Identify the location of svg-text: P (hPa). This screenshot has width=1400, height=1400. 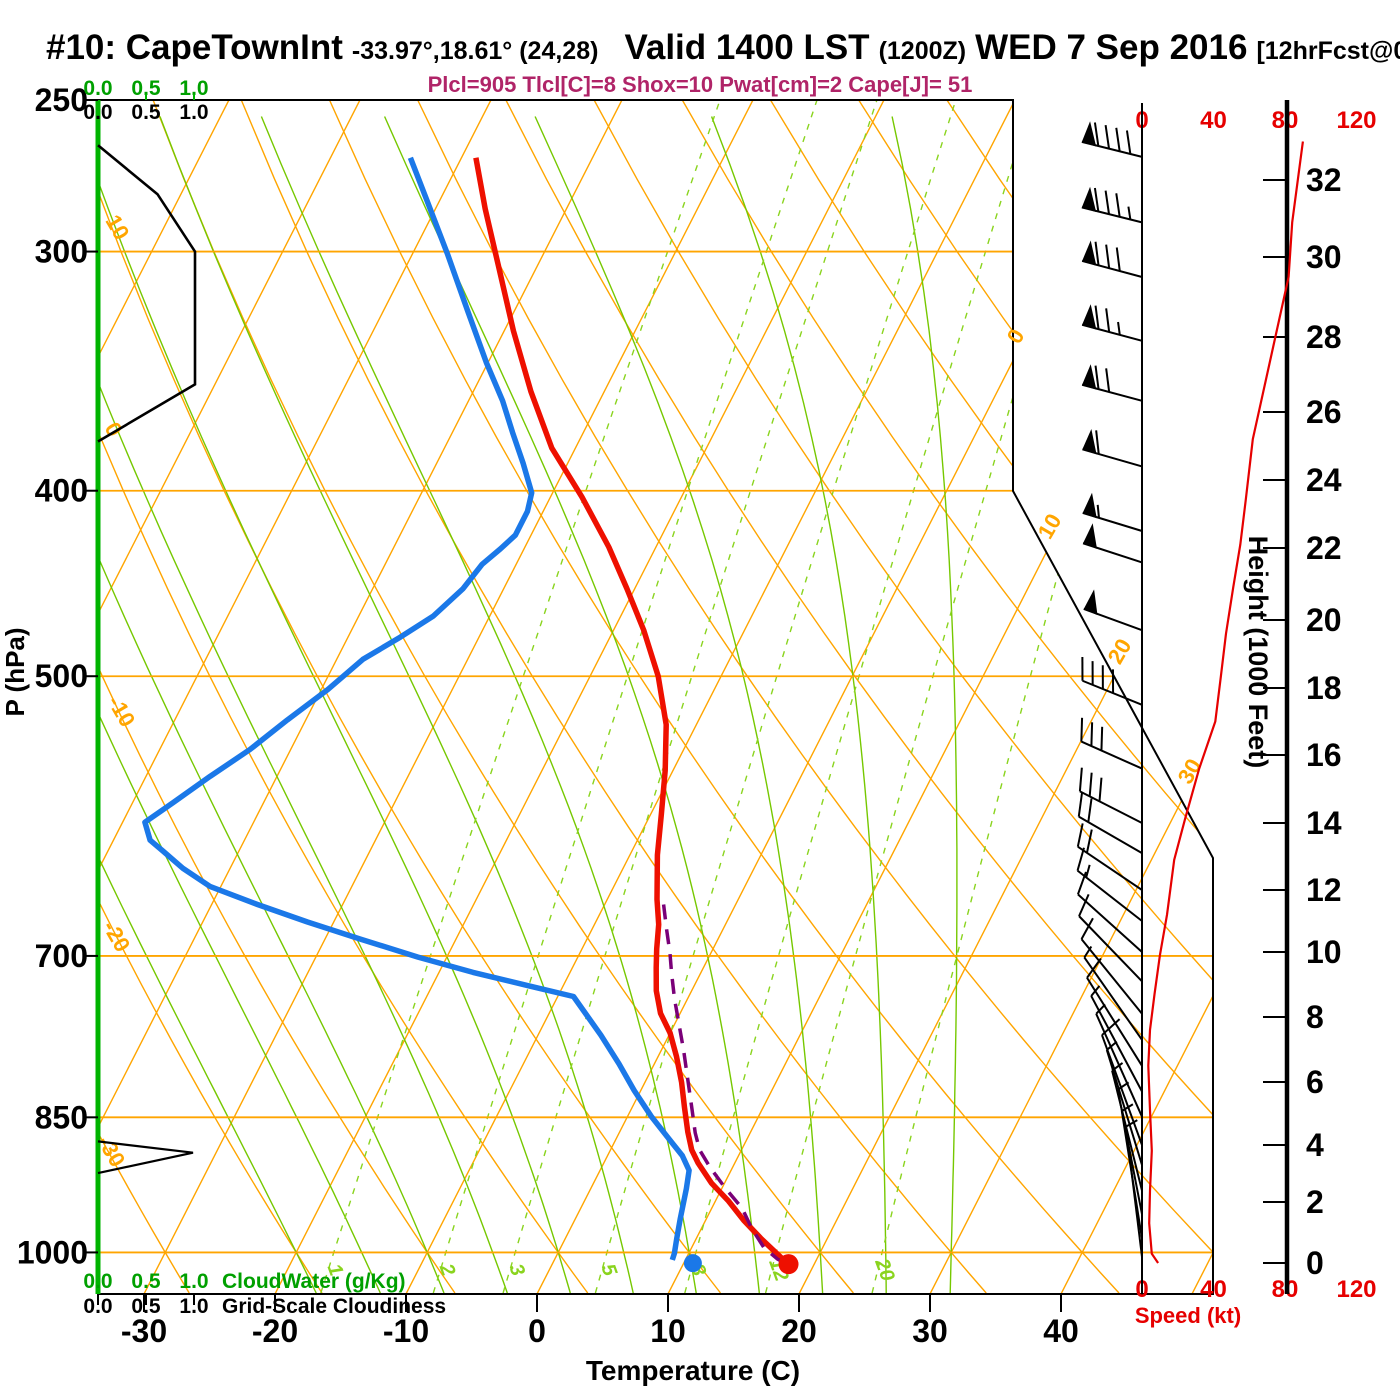
(15, 671).